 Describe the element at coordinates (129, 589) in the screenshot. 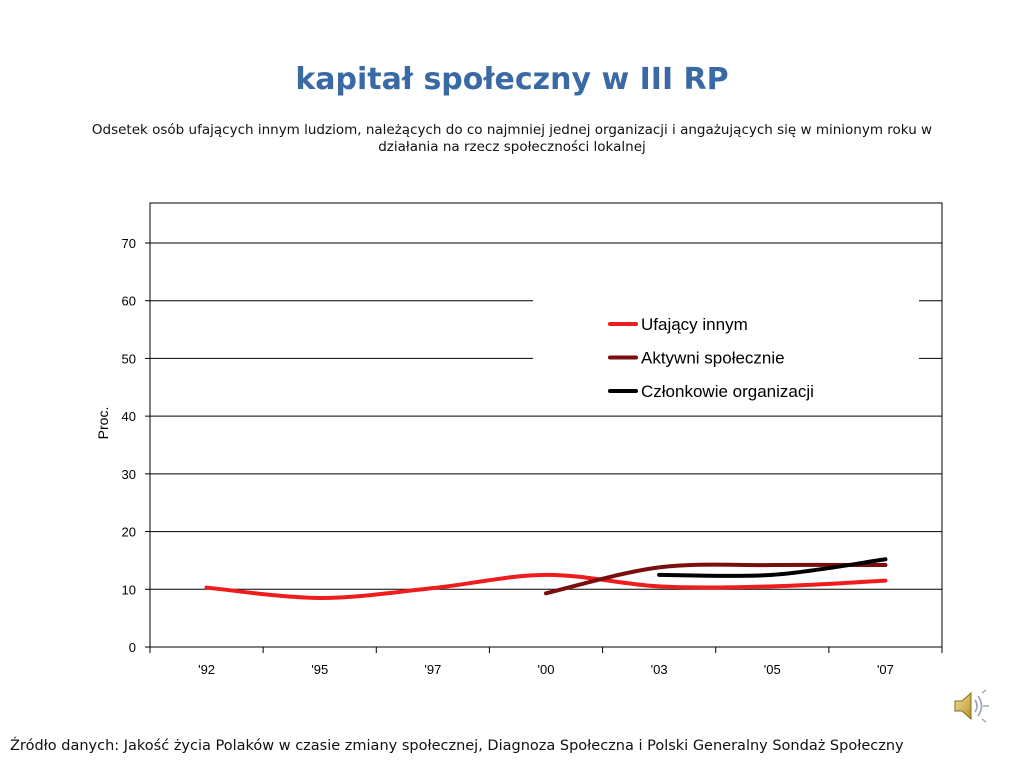

I see `y-tick-label: 10` at that location.